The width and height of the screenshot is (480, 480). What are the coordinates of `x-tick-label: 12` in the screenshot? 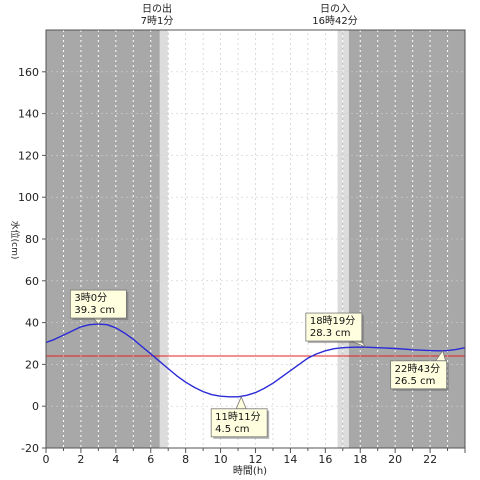 It's located at (256, 459).